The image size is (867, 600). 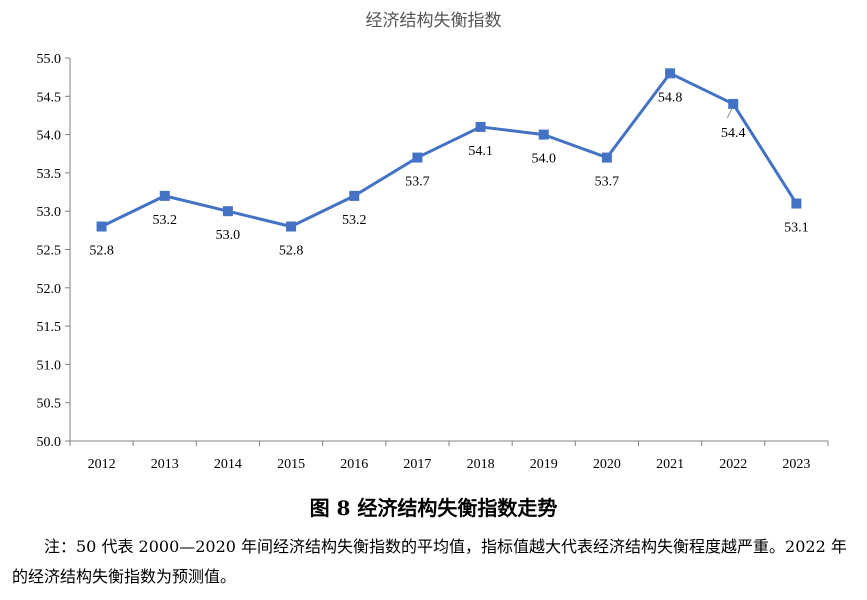 I want to click on y-tick-label: 54.5, so click(x=49, y=97).